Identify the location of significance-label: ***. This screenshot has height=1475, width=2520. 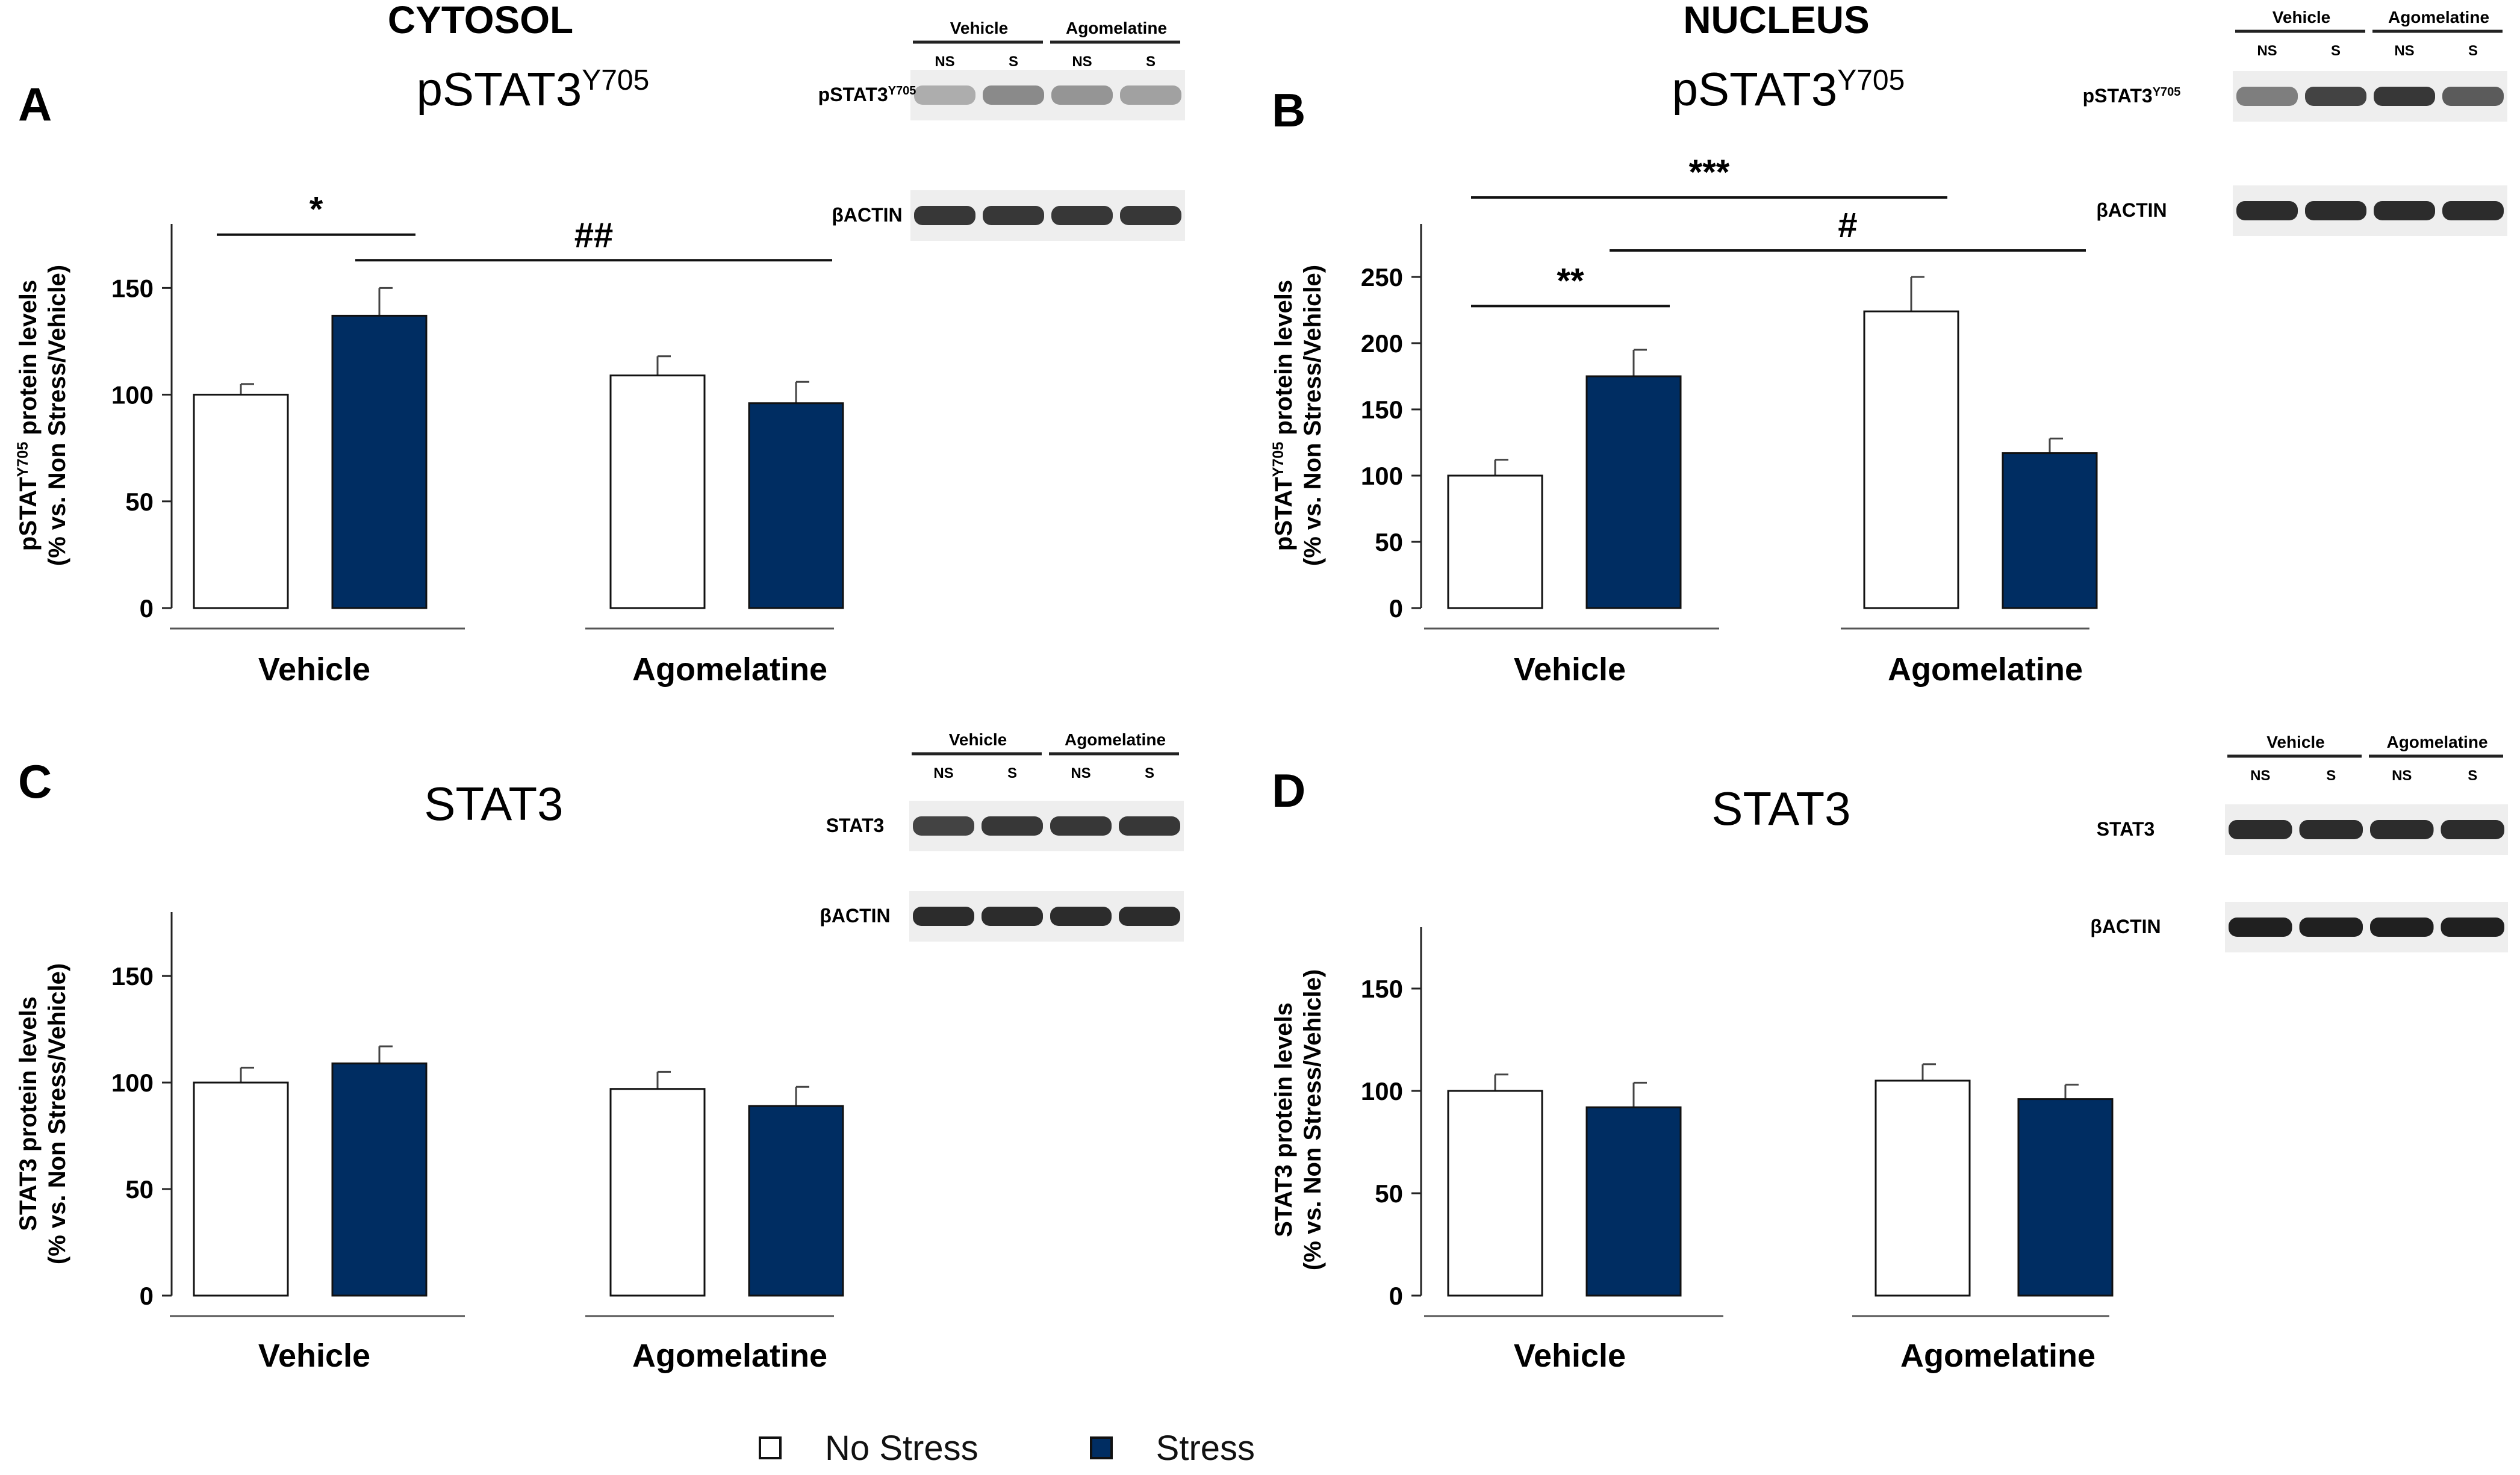
(1710, 172).